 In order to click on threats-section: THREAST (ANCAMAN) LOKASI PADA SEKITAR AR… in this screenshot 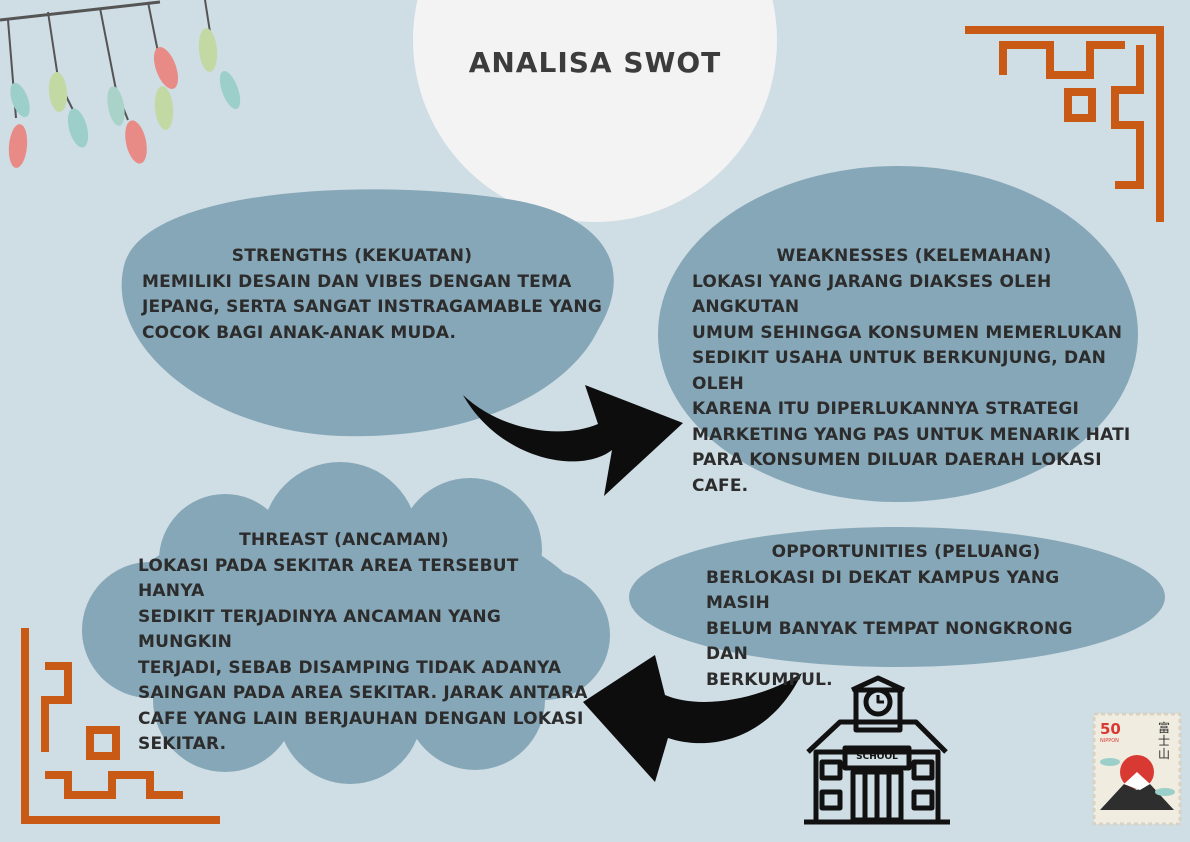, I will do `click(364, 643)`.